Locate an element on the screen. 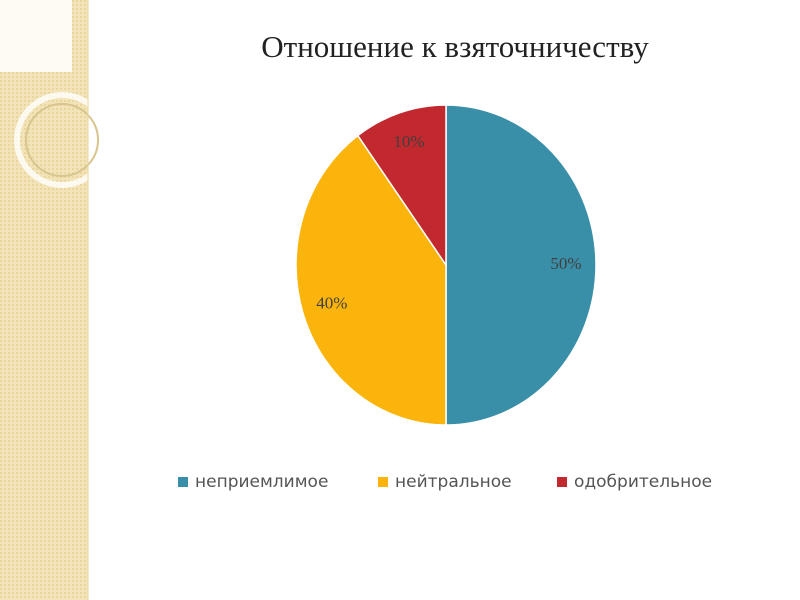 The image size is (800, 600). corner-square is located at coordinates (36, 36).